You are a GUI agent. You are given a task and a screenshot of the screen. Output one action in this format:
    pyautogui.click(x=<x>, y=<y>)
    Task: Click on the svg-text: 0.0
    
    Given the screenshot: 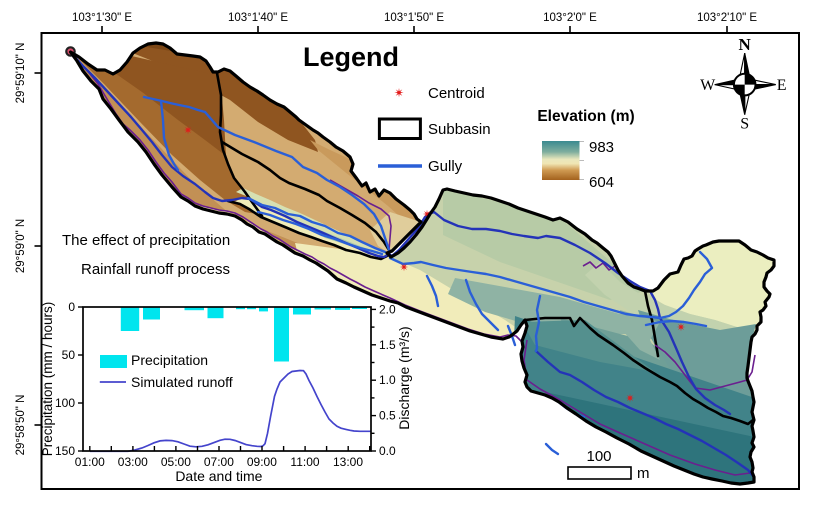 What is the action you would take?
    pyautogui.click(x=387, y=451)
    